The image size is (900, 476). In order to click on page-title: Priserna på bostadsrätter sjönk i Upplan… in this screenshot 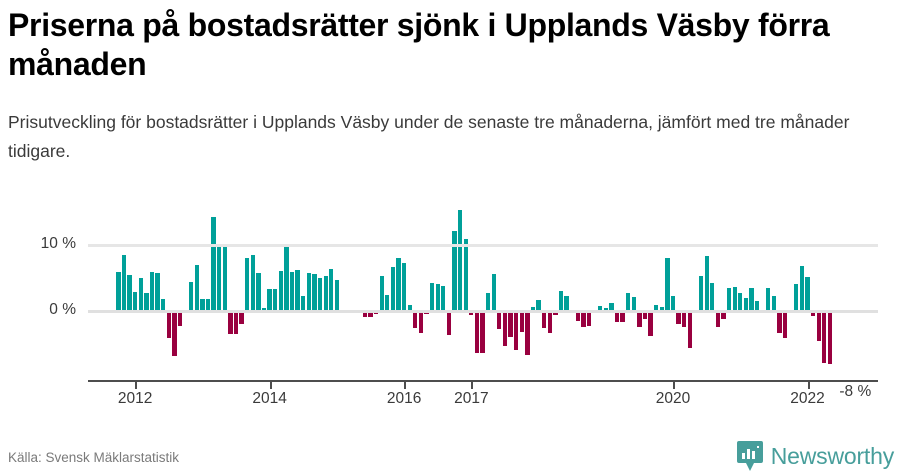, I will do `click(419, 44)`.